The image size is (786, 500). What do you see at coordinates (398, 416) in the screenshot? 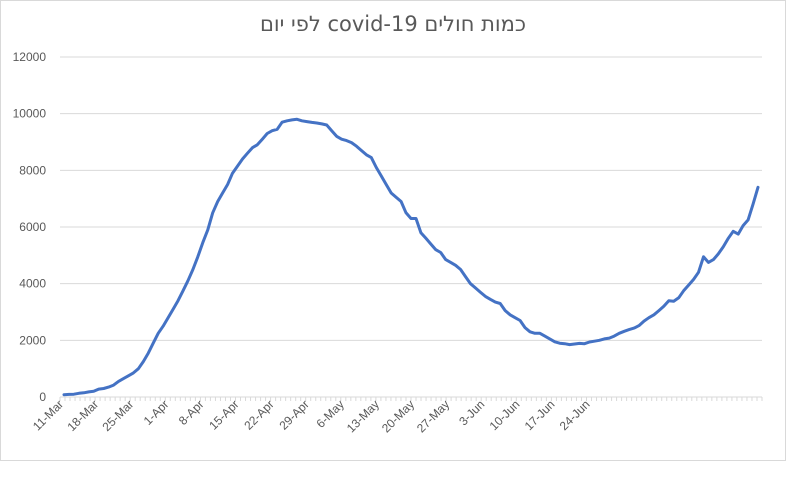
I see `x-tick-label: 20-May` at bounding box center [398, 416].